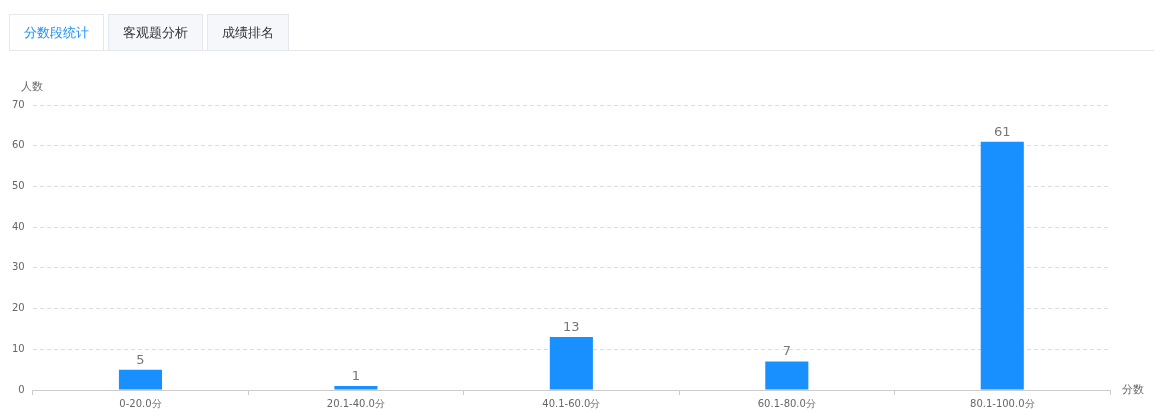 This screenshot has width=1170, height=413. I want to click on tab: 分数段统计, so click(56, 32).